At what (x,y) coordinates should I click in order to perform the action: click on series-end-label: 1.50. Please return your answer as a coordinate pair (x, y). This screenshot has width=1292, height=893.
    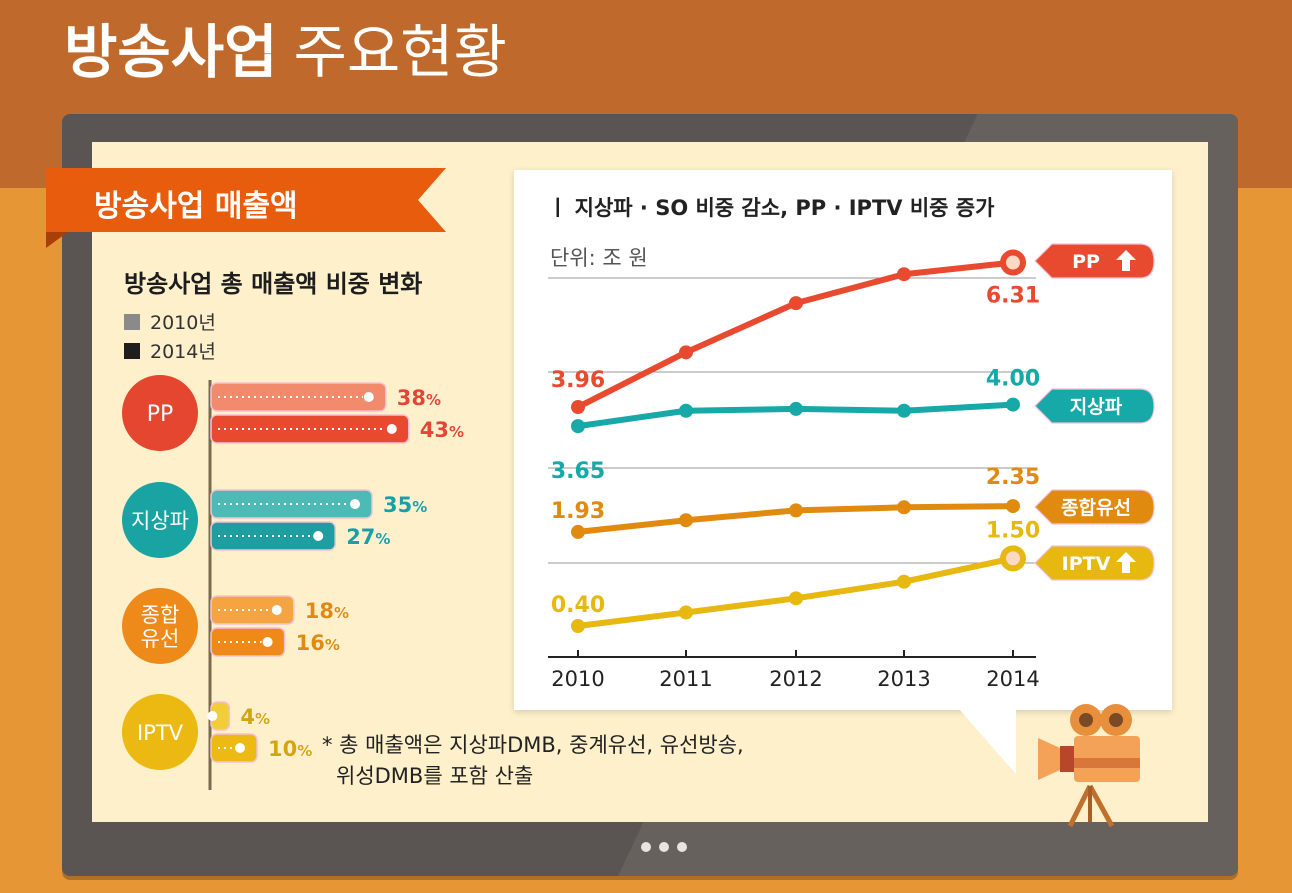
    Looking at the image, I should click on (1013, 530).